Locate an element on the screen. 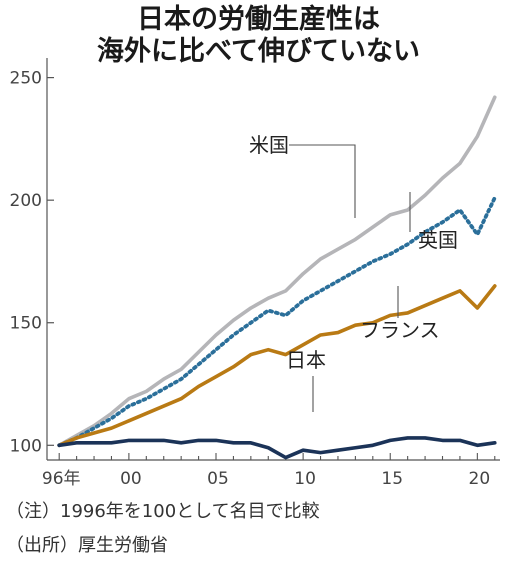  y-tick-label: 100 is located at coordinates (26, 446).